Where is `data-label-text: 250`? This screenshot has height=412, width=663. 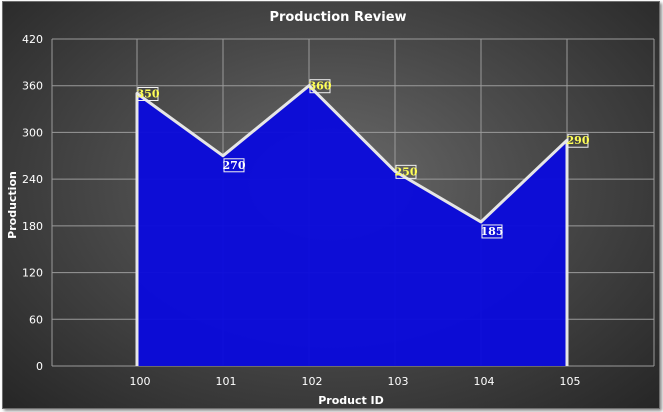
data-label-text: 250 is located at coordinates (406, 171).